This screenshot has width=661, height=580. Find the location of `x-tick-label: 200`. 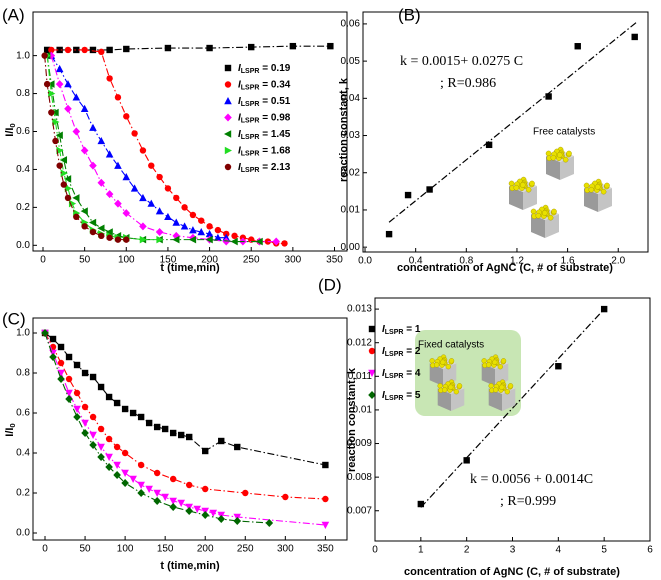

x-tick-label: 200 is located at coordinates (205, 549).